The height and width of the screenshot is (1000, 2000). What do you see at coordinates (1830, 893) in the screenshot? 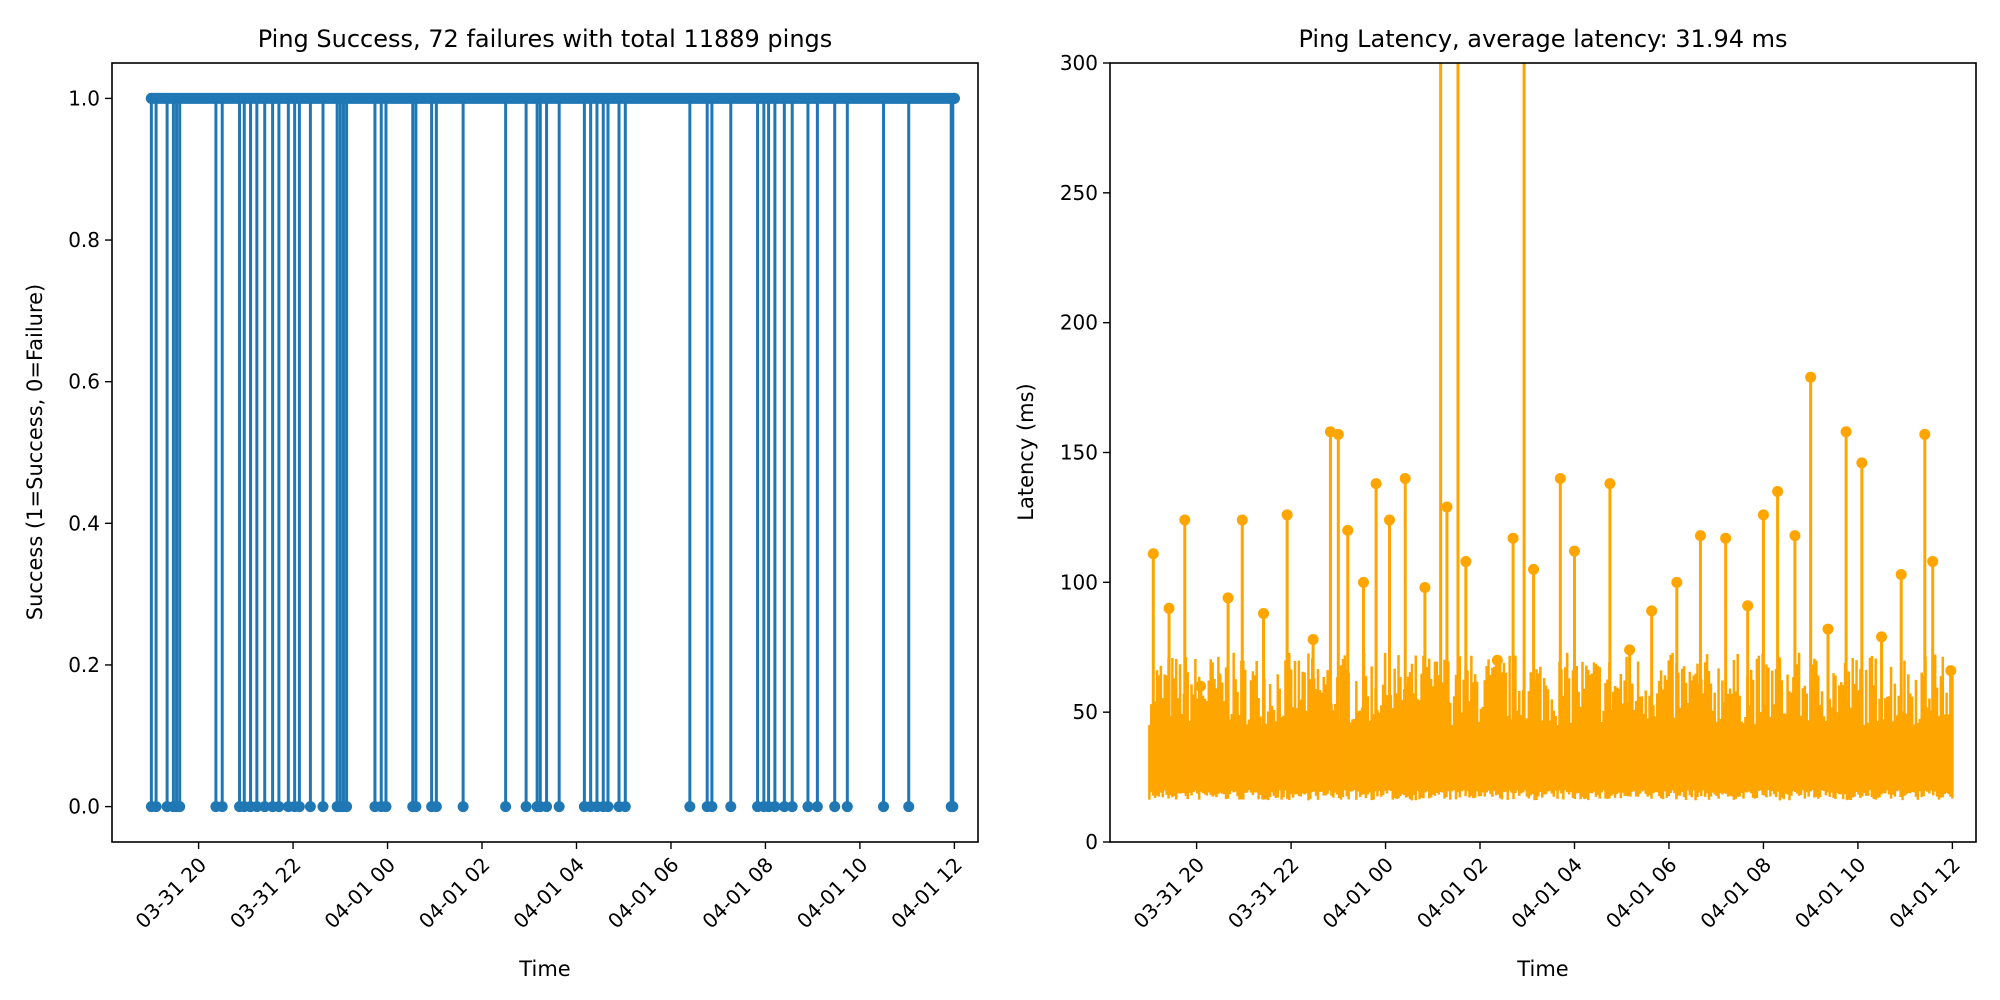
I see `latency-x-tick-label: 04-01 10` at bounding box center [1830, 893].